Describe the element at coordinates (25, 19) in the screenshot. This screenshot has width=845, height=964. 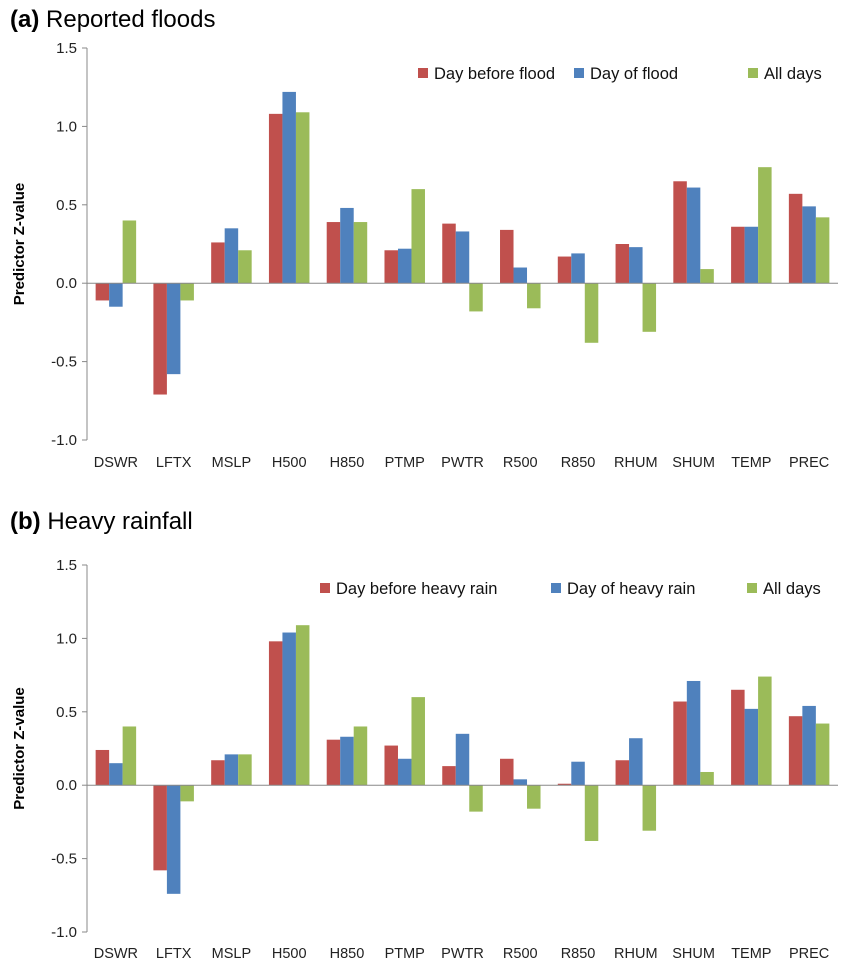
I see `panel-a-letter: (a)` at that location.